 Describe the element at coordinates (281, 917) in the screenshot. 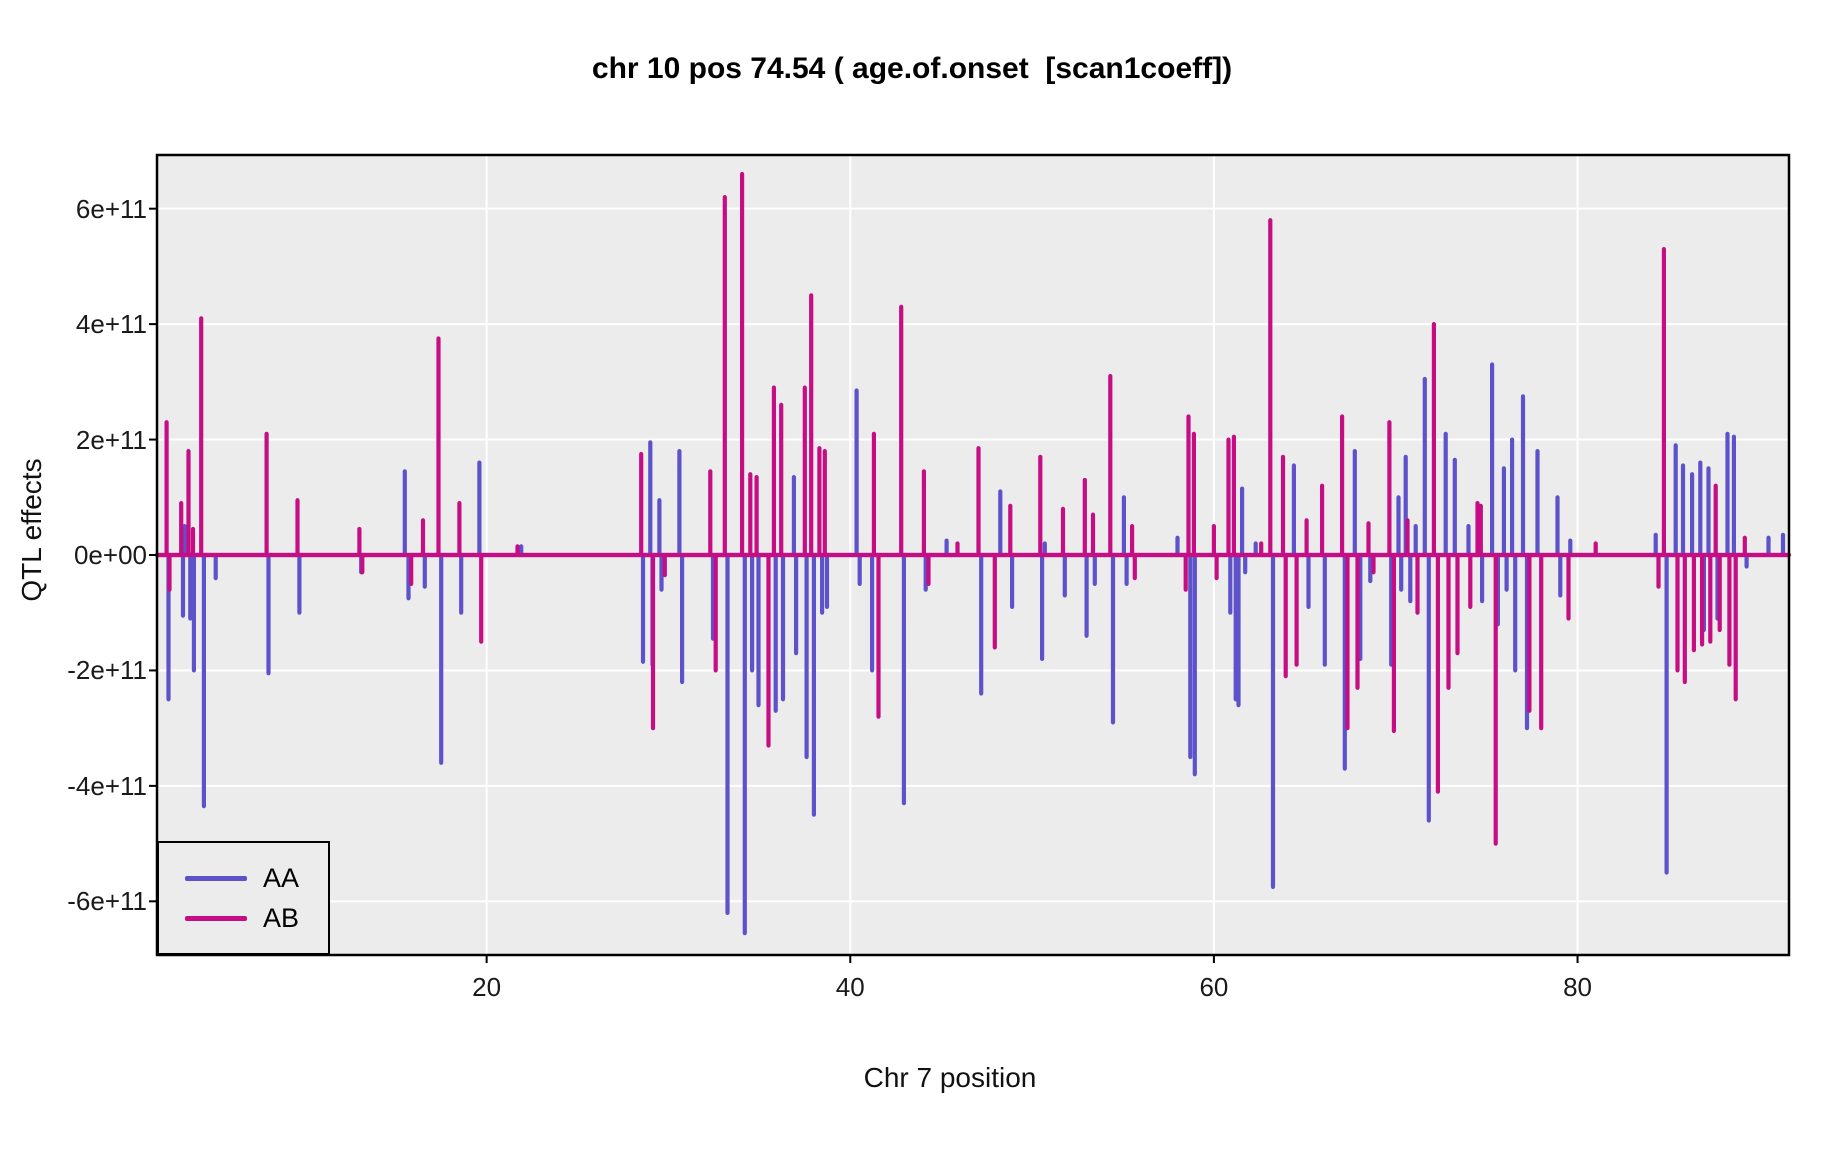

I see `legend-label: AB` at that location.